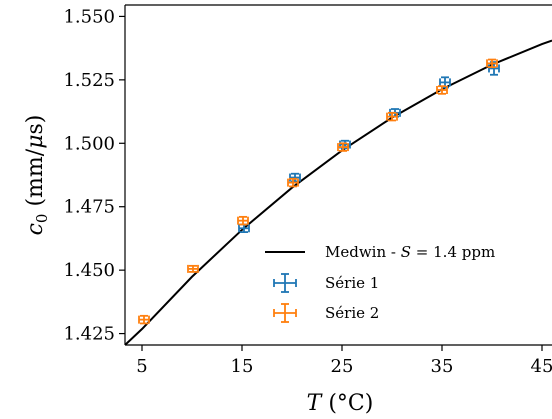 Image resolution: width=552 pixels, height=419 pixels. I want to click on y-tick-label: 1.450, so click(89, 270).